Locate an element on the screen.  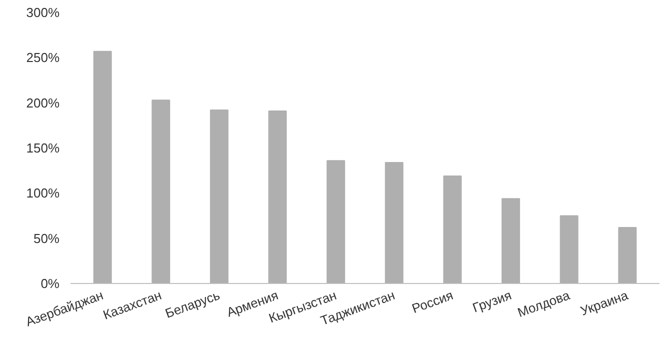
x-tick-label: Россия is located at coordinates (433, 301).